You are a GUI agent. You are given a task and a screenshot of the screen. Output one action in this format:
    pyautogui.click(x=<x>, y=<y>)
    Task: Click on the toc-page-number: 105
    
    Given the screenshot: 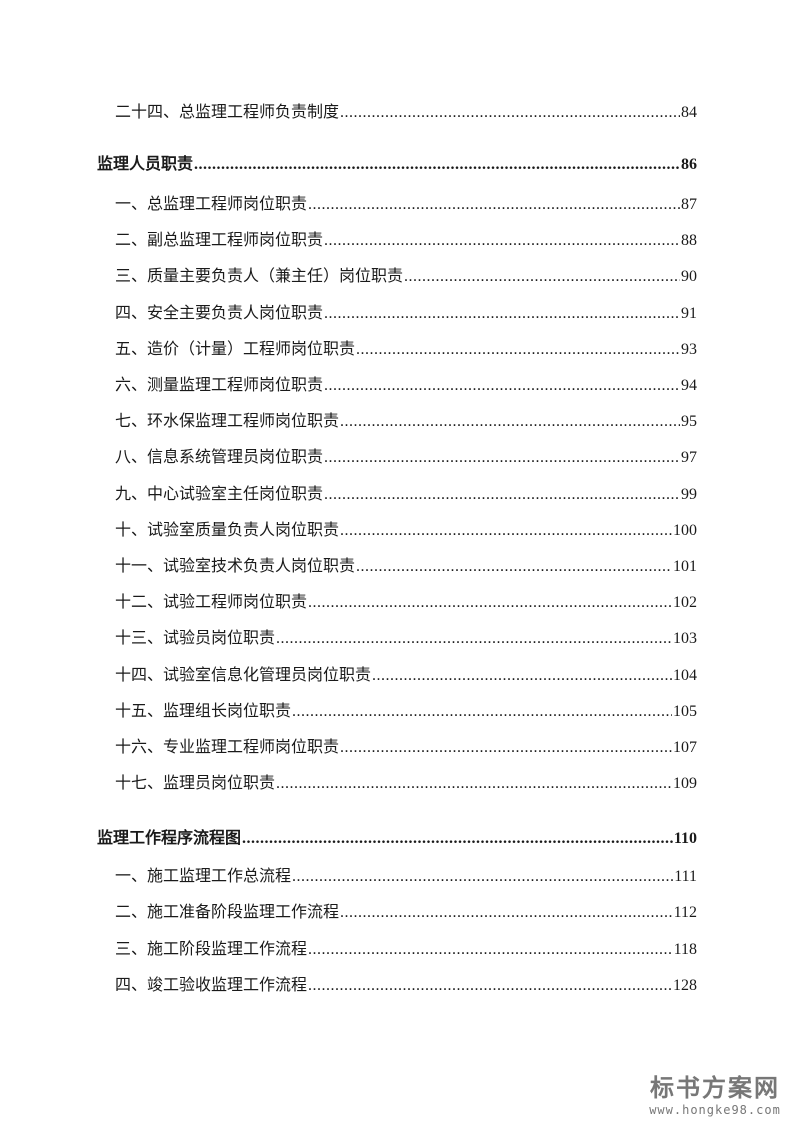 What is the action you would take?
    pyautogui.click(x=685, y=711)
    